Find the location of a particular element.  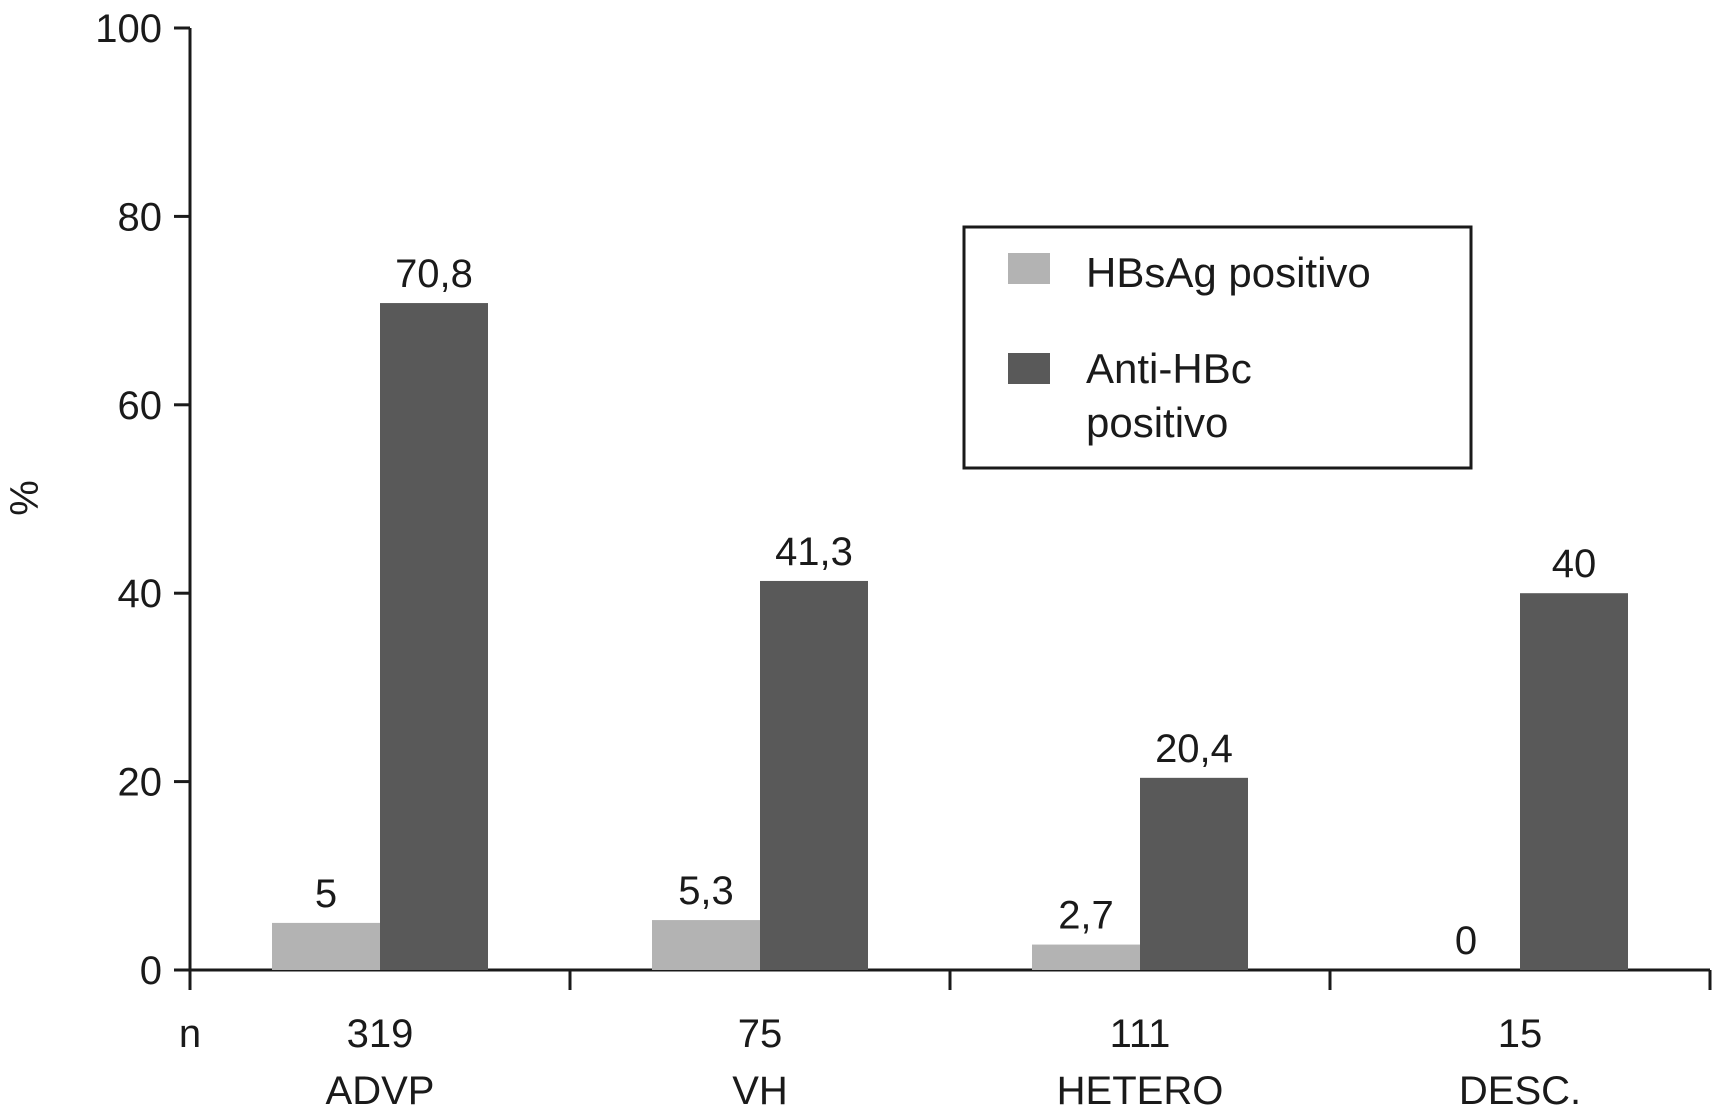

data-label: 5,3 is located at coordinates (706, 891).